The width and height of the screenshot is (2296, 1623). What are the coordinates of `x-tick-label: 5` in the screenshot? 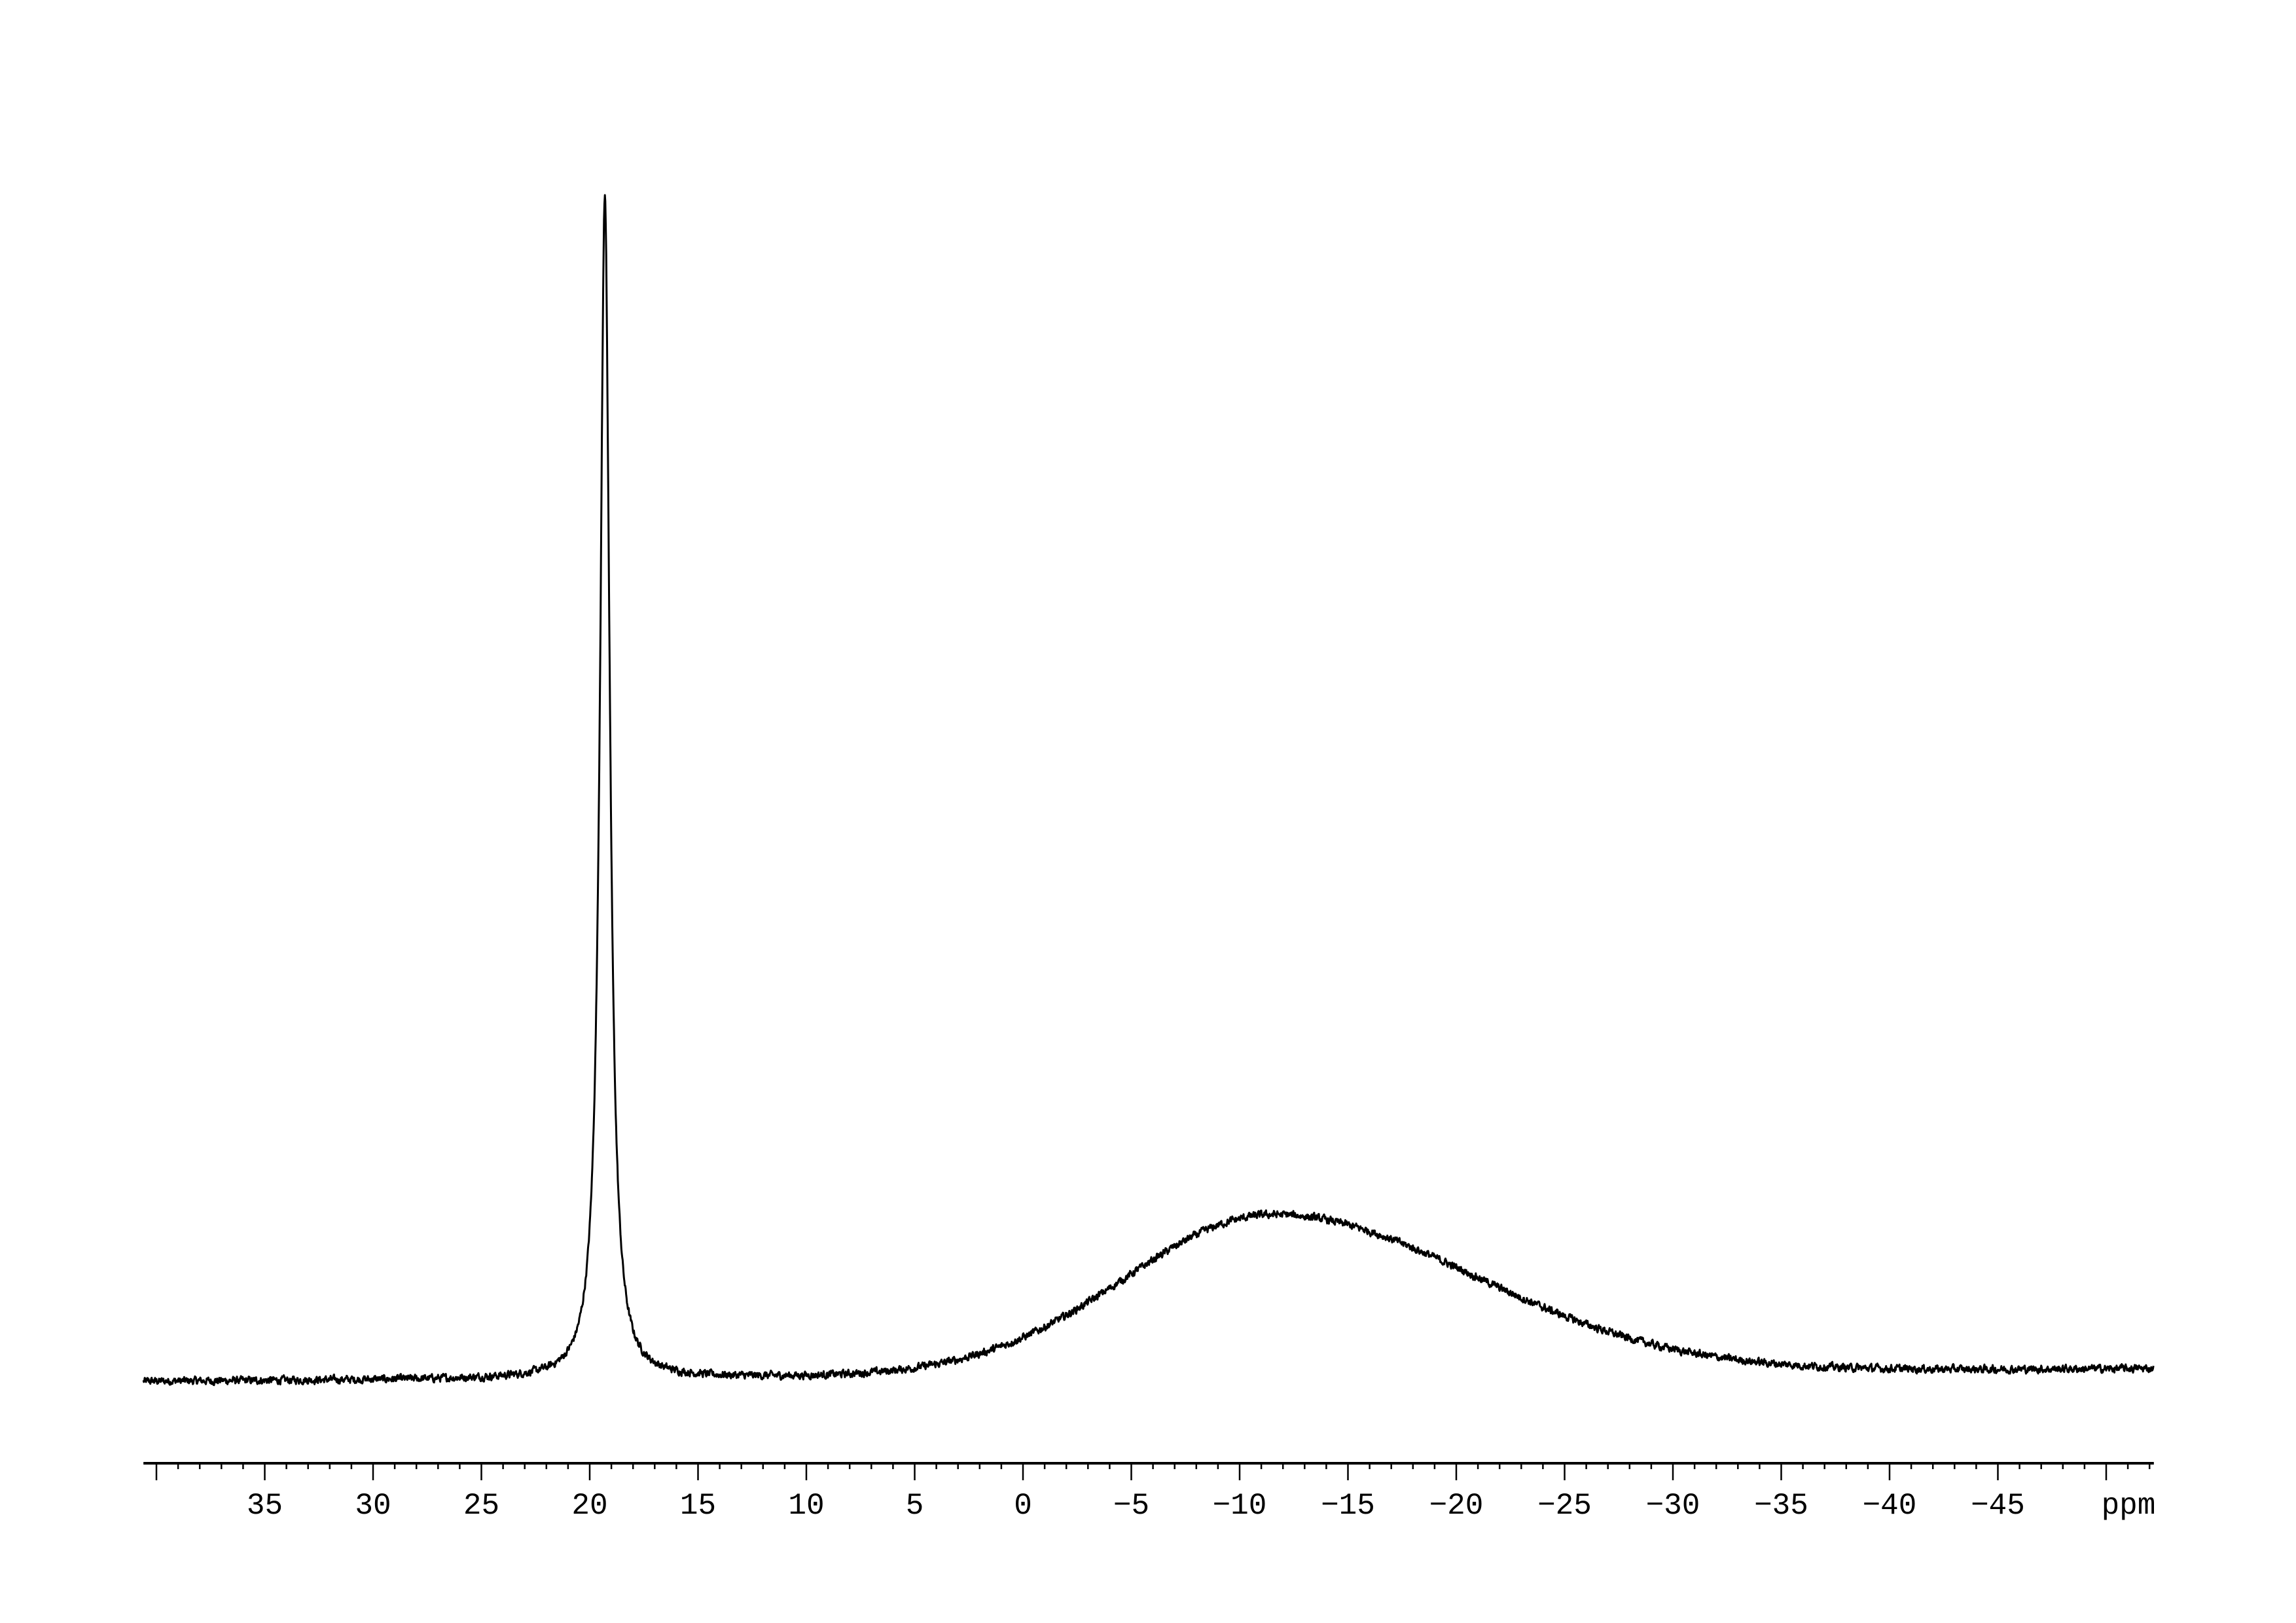 It's located at (915, 1506).